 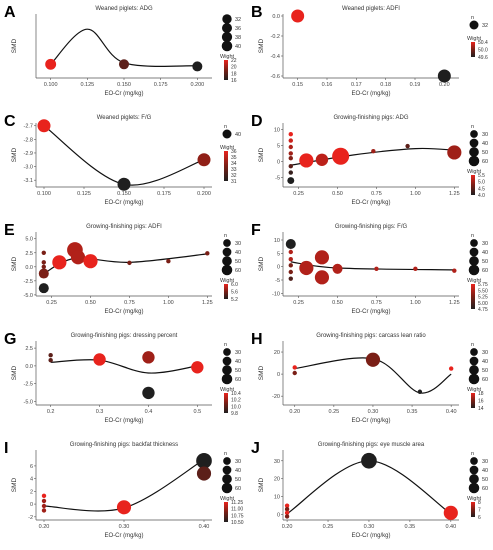 What do you see at coordinates (385, 85) in the screenshot?
I see `x-tick-label: 0.18` at bounding box center [385, 85].